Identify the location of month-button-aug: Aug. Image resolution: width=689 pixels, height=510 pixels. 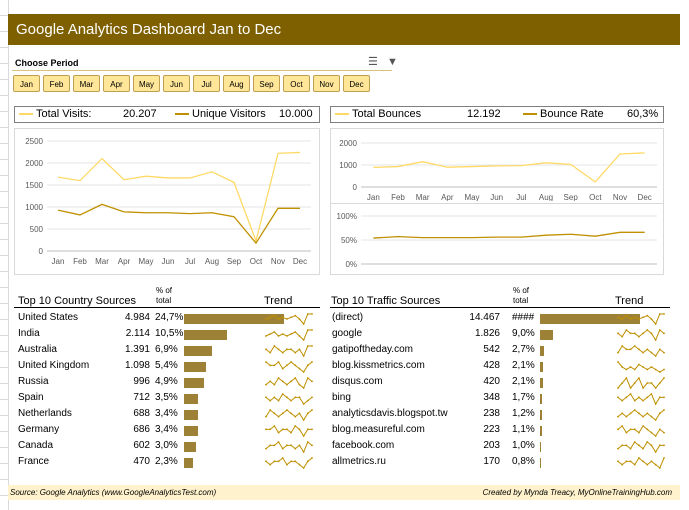
(236, 83).